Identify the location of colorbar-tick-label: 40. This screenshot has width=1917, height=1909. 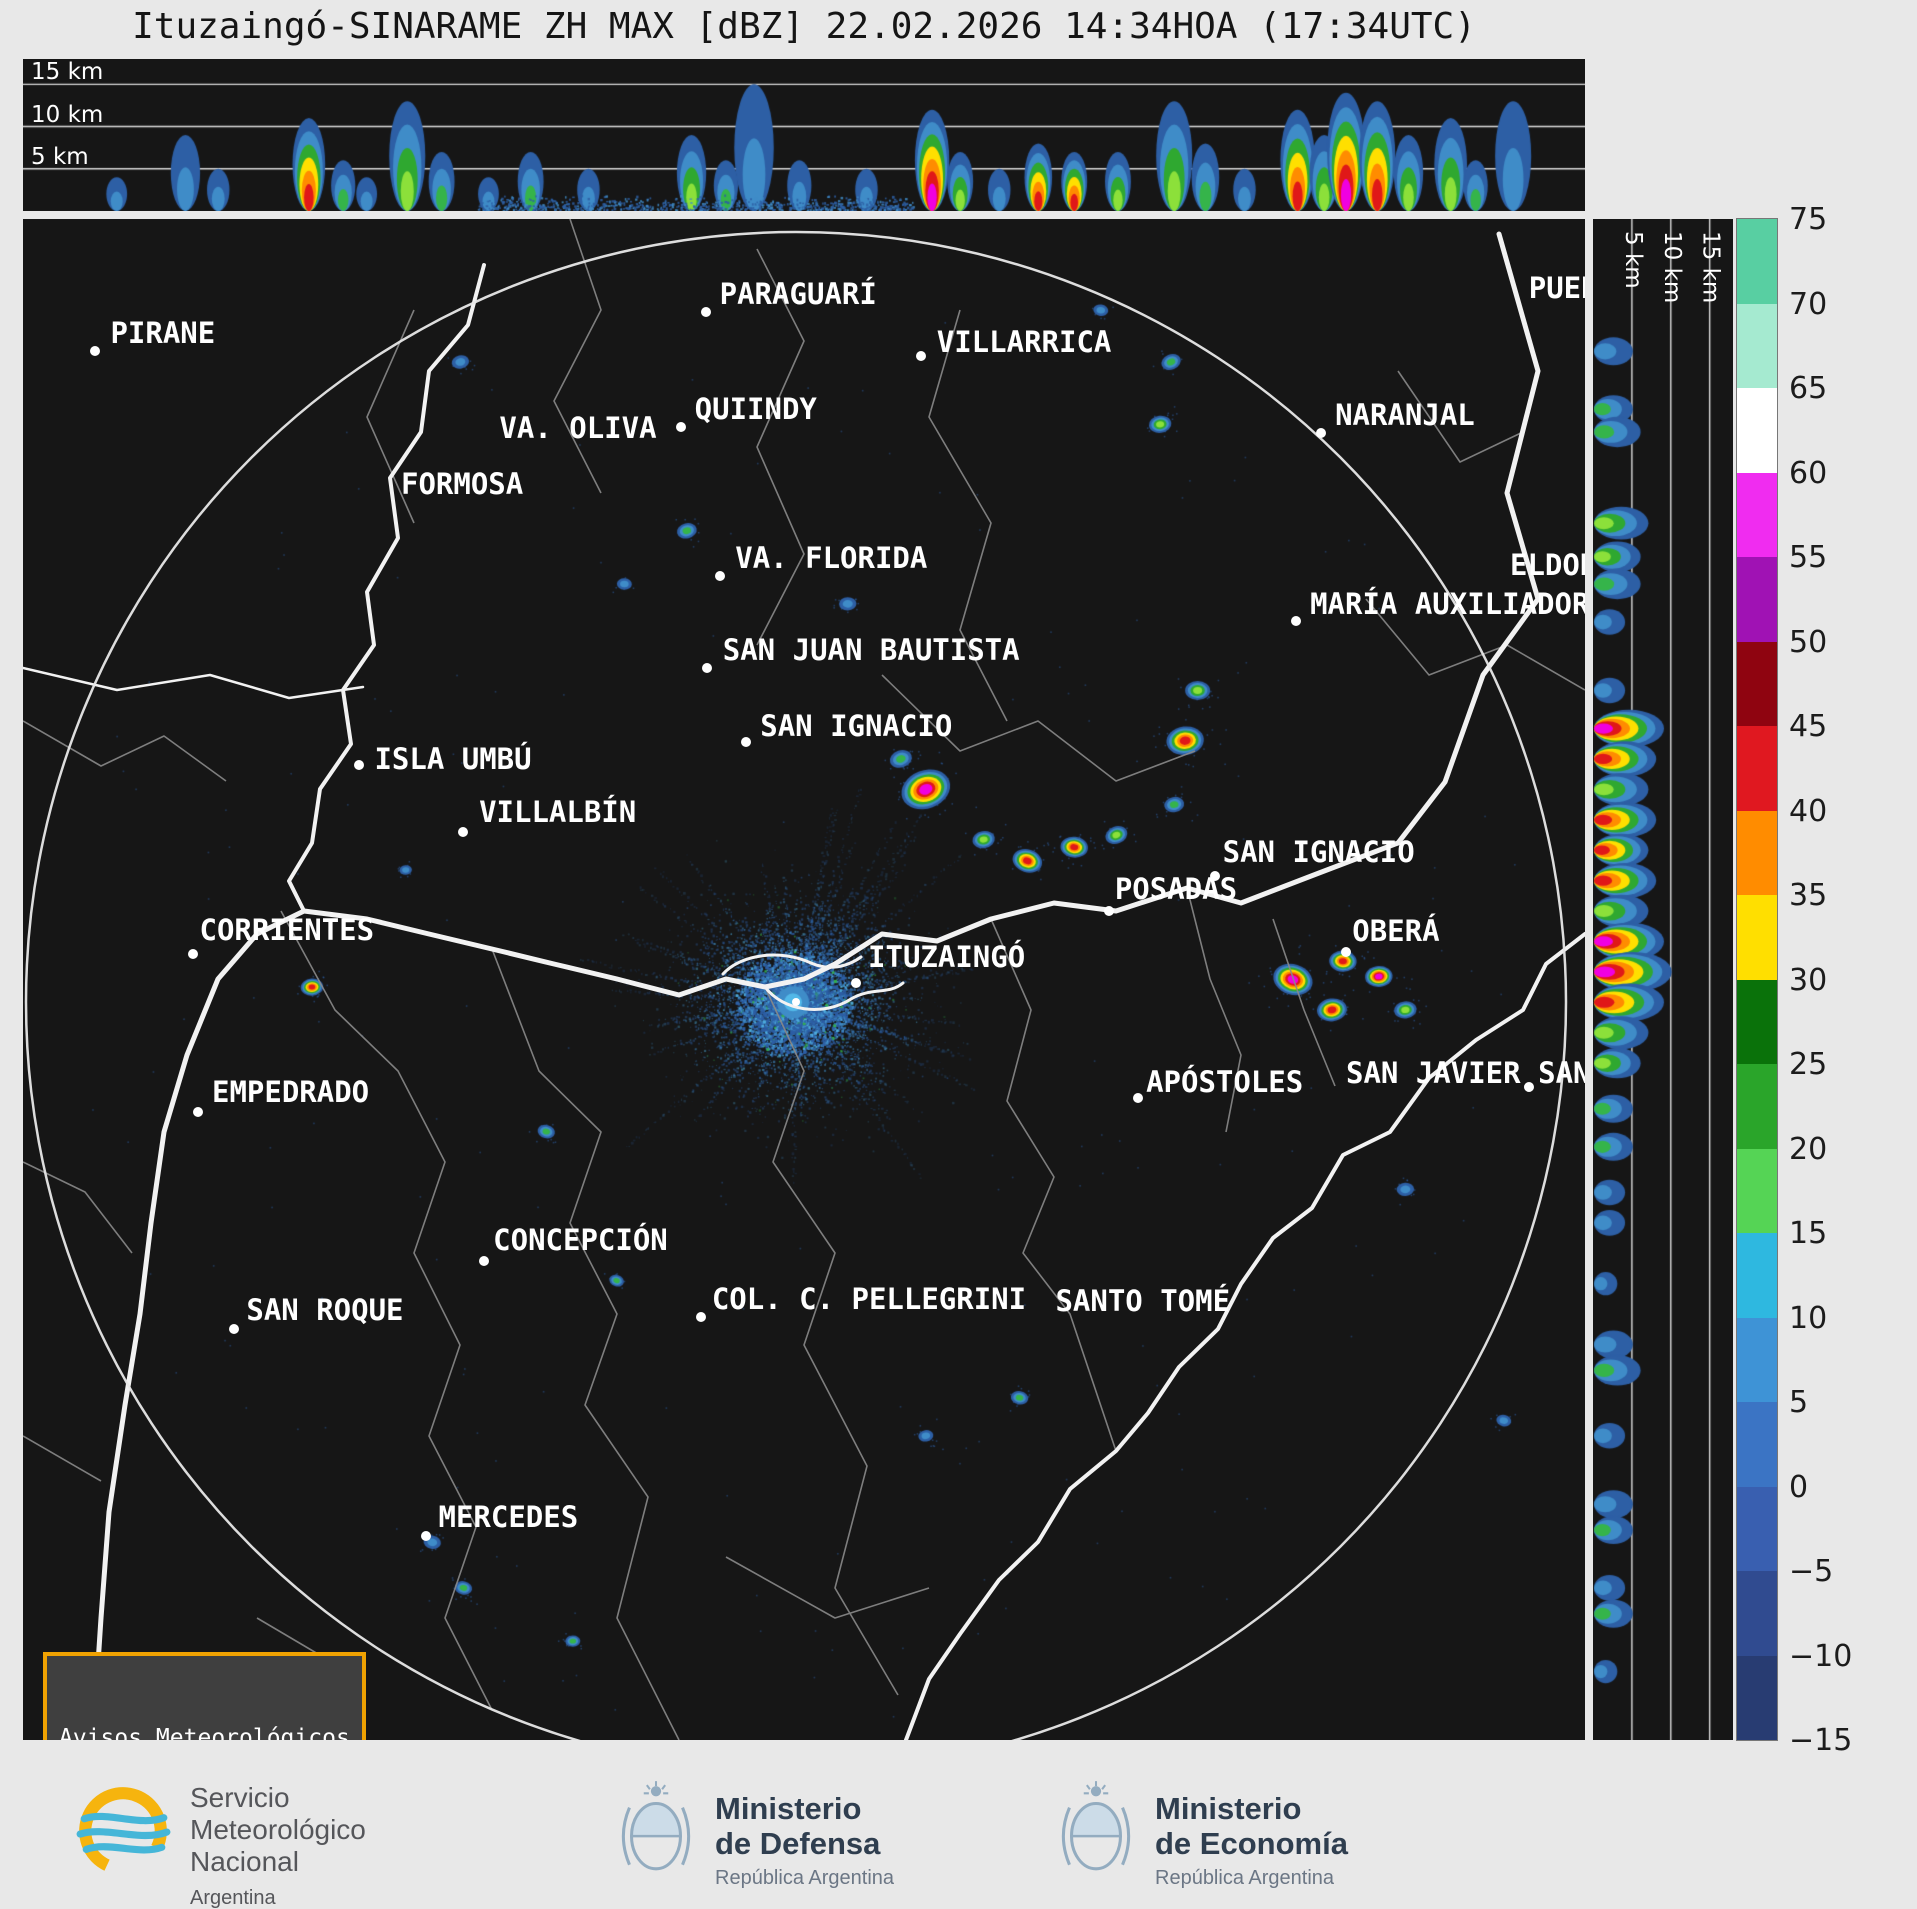
(1808, 811).